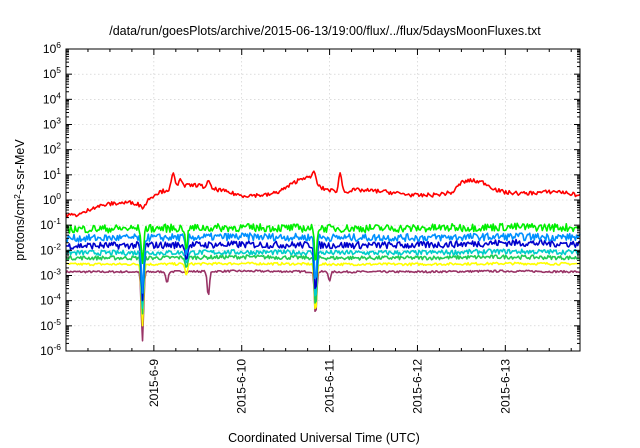 The width and height of the screenshot is (640, 448). I want to click on y-tick-label-exponent: 3, so click(58, 121).